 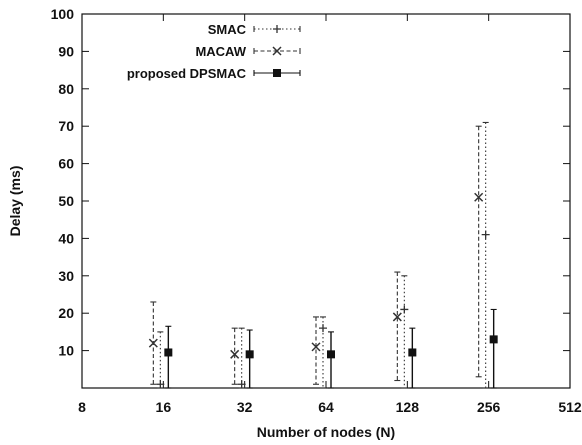 What do you see at coordinates (331, 348) in the screenshot?
I see `series-proposed-dpsmac` at bounding box center [331, 348].